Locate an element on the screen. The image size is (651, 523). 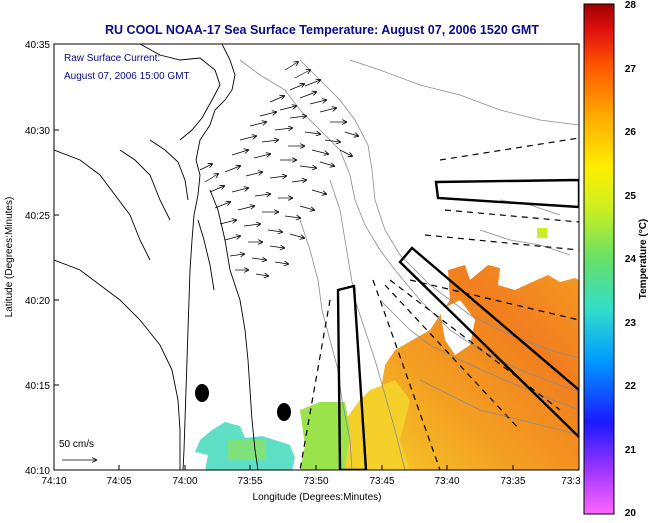
x-tick-label: 74:10 is located at coordinates (53, 481).